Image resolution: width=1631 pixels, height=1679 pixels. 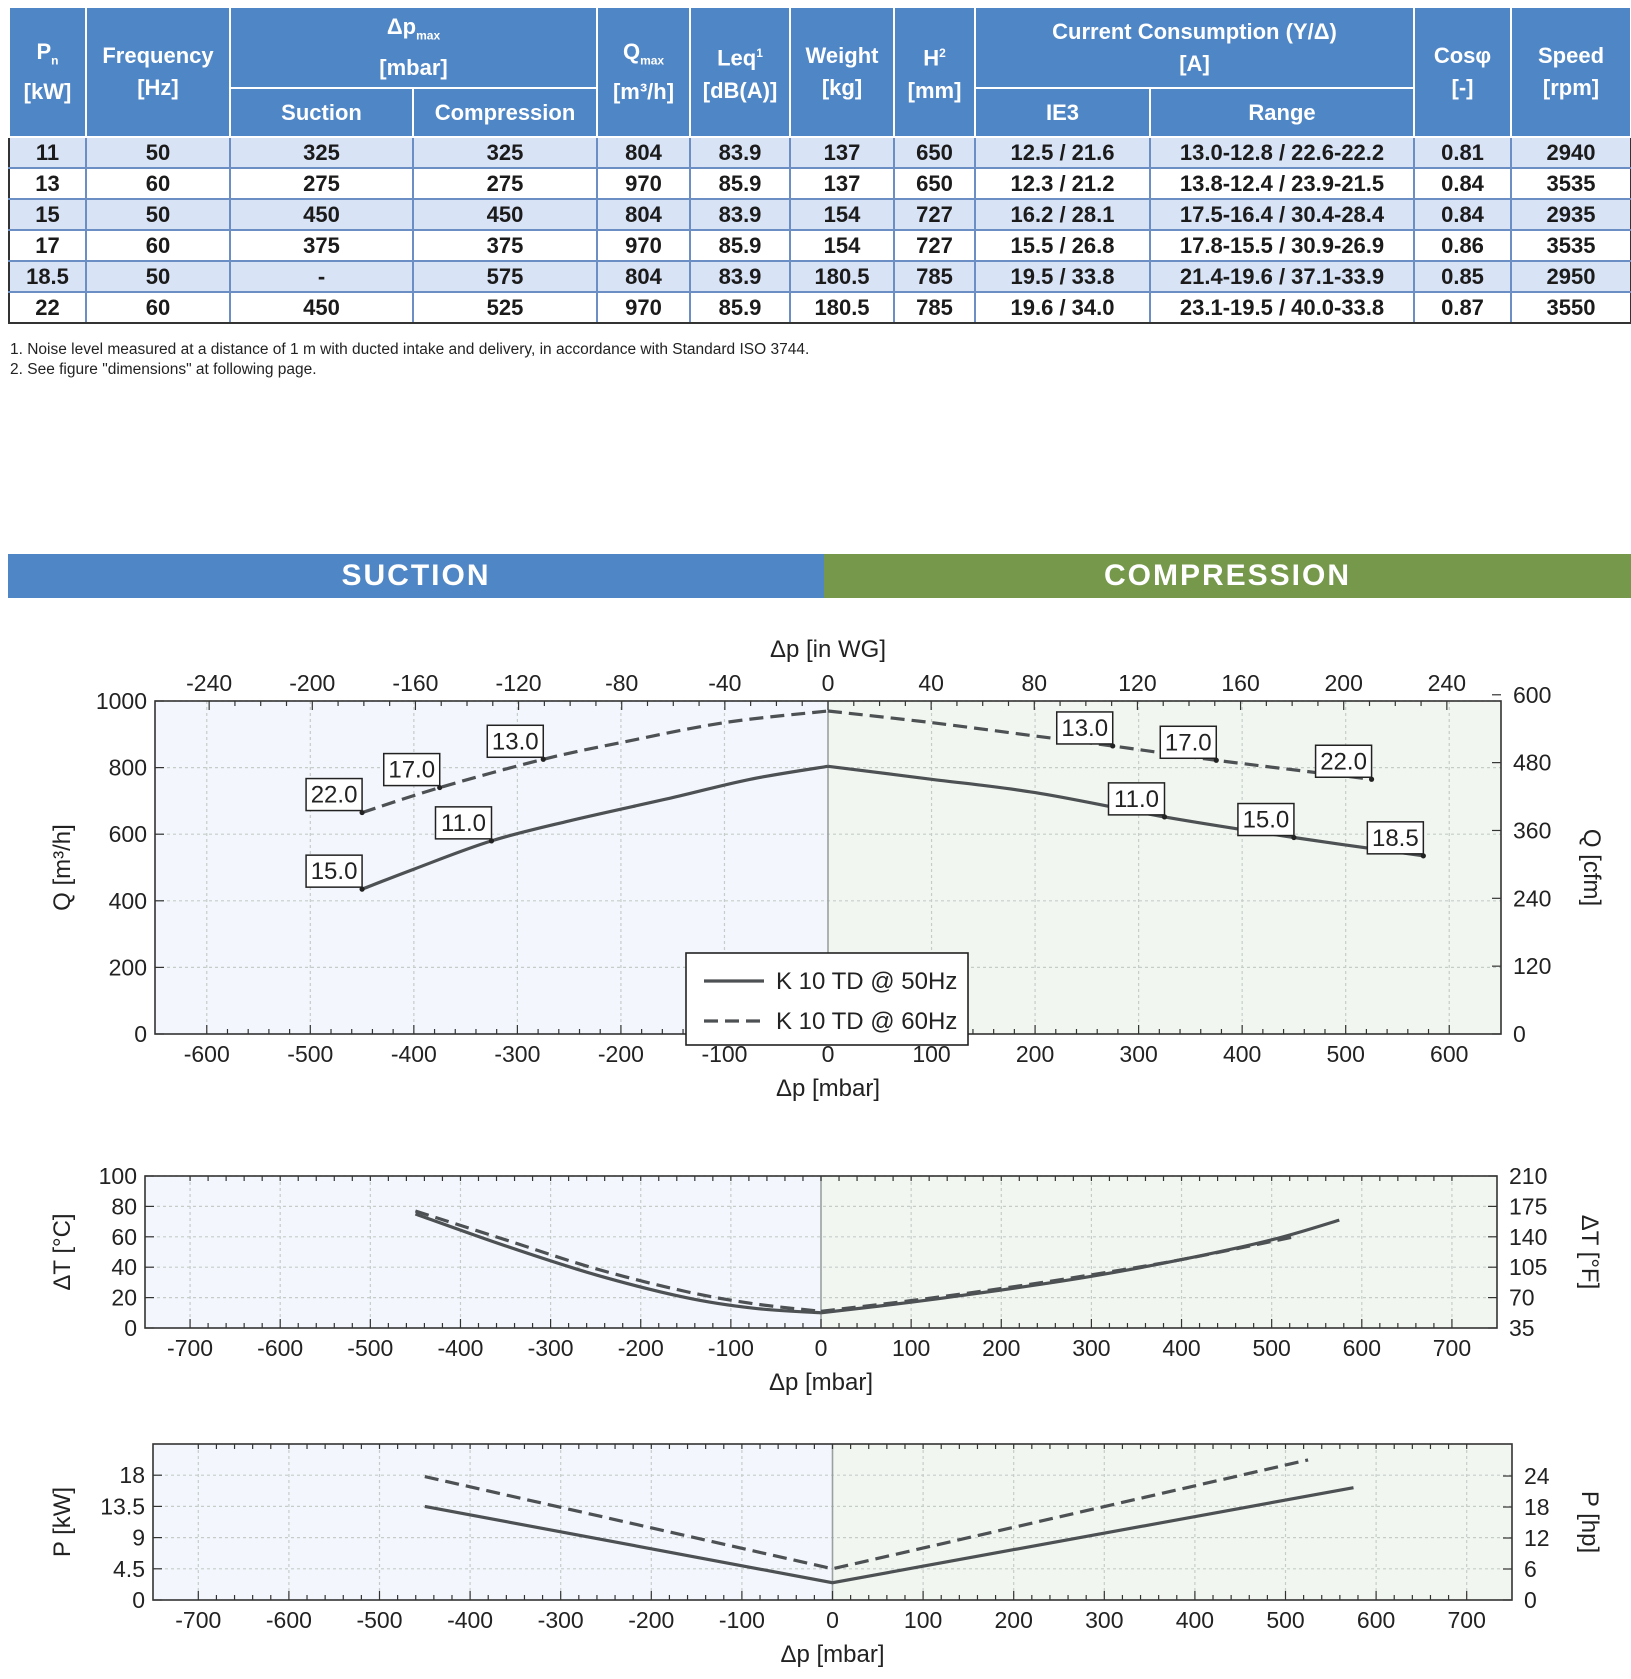 What do you see at coordinates (519, 683) in the screenshot?
I see `x2-tick-label: -120` at bounding box center [519, 683].